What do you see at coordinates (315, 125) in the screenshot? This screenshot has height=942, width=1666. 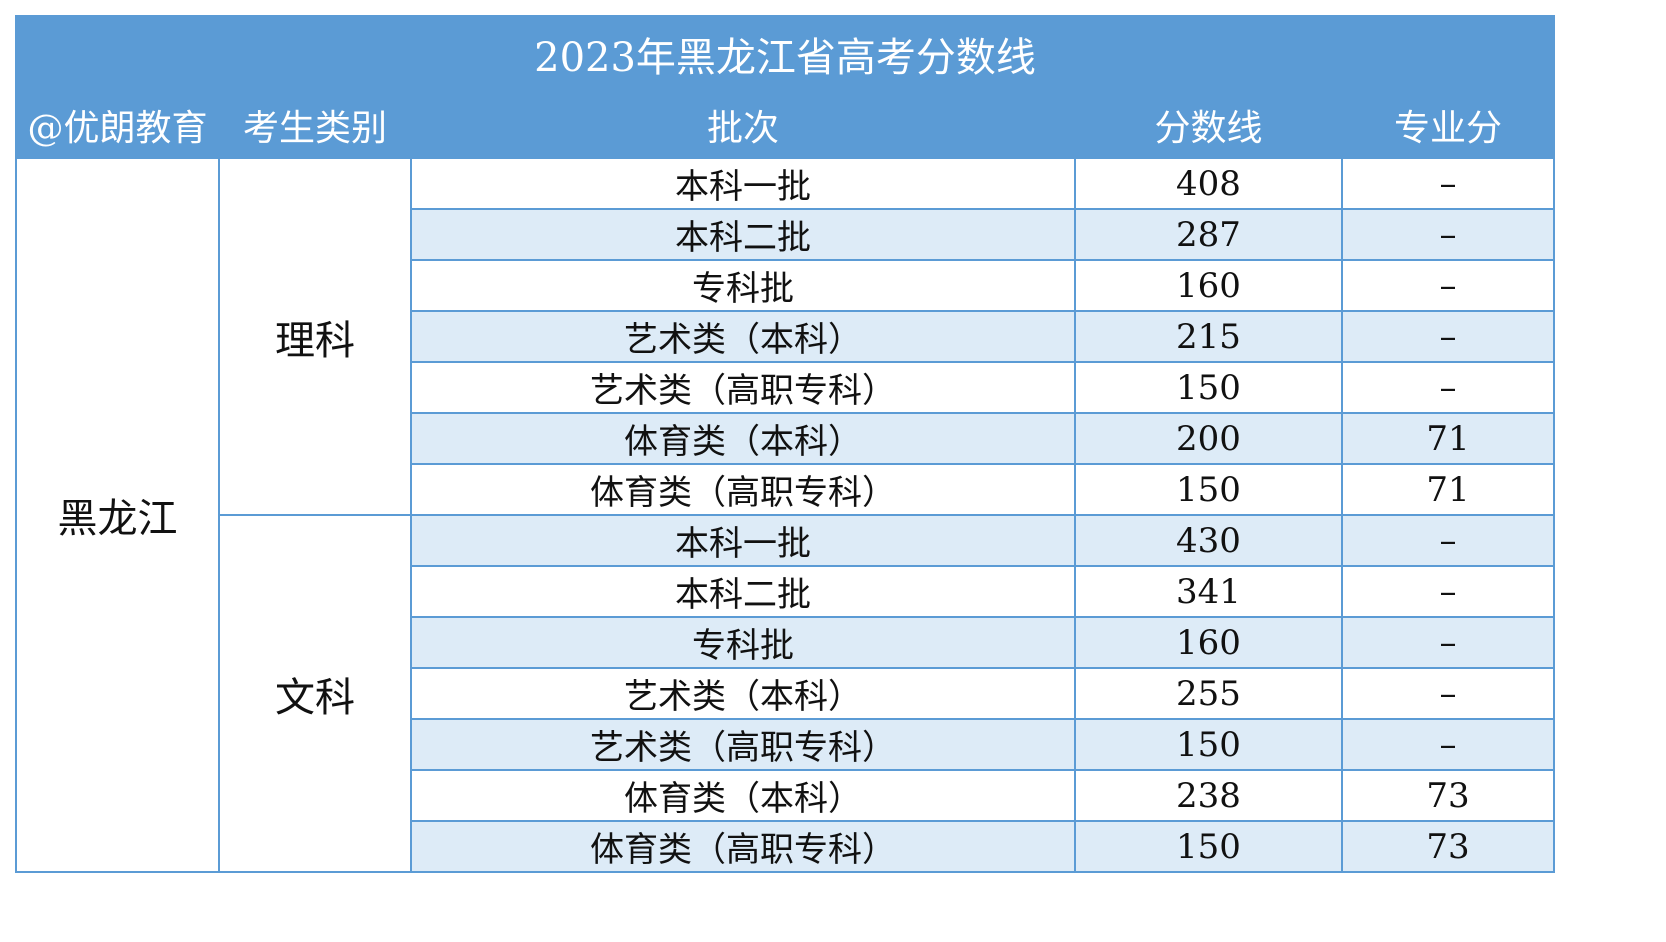 I see `category-header: 考生类别` at bounding box center [315, 125].